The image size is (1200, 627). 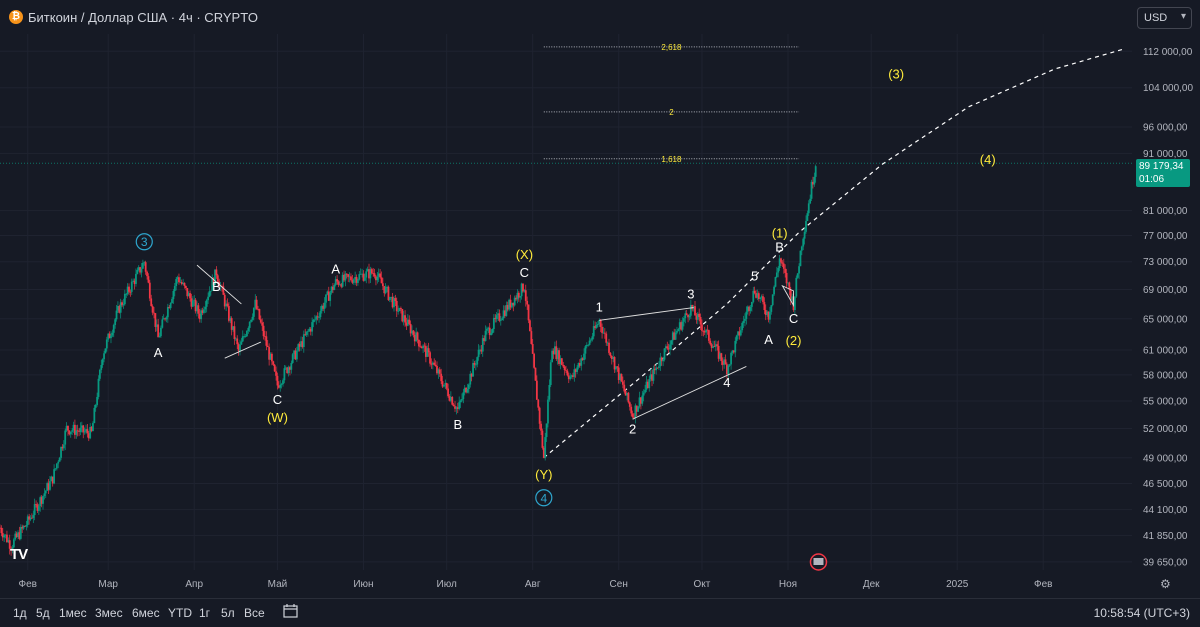 I want to click on events-flag-fill, so click(x=818, y=561).